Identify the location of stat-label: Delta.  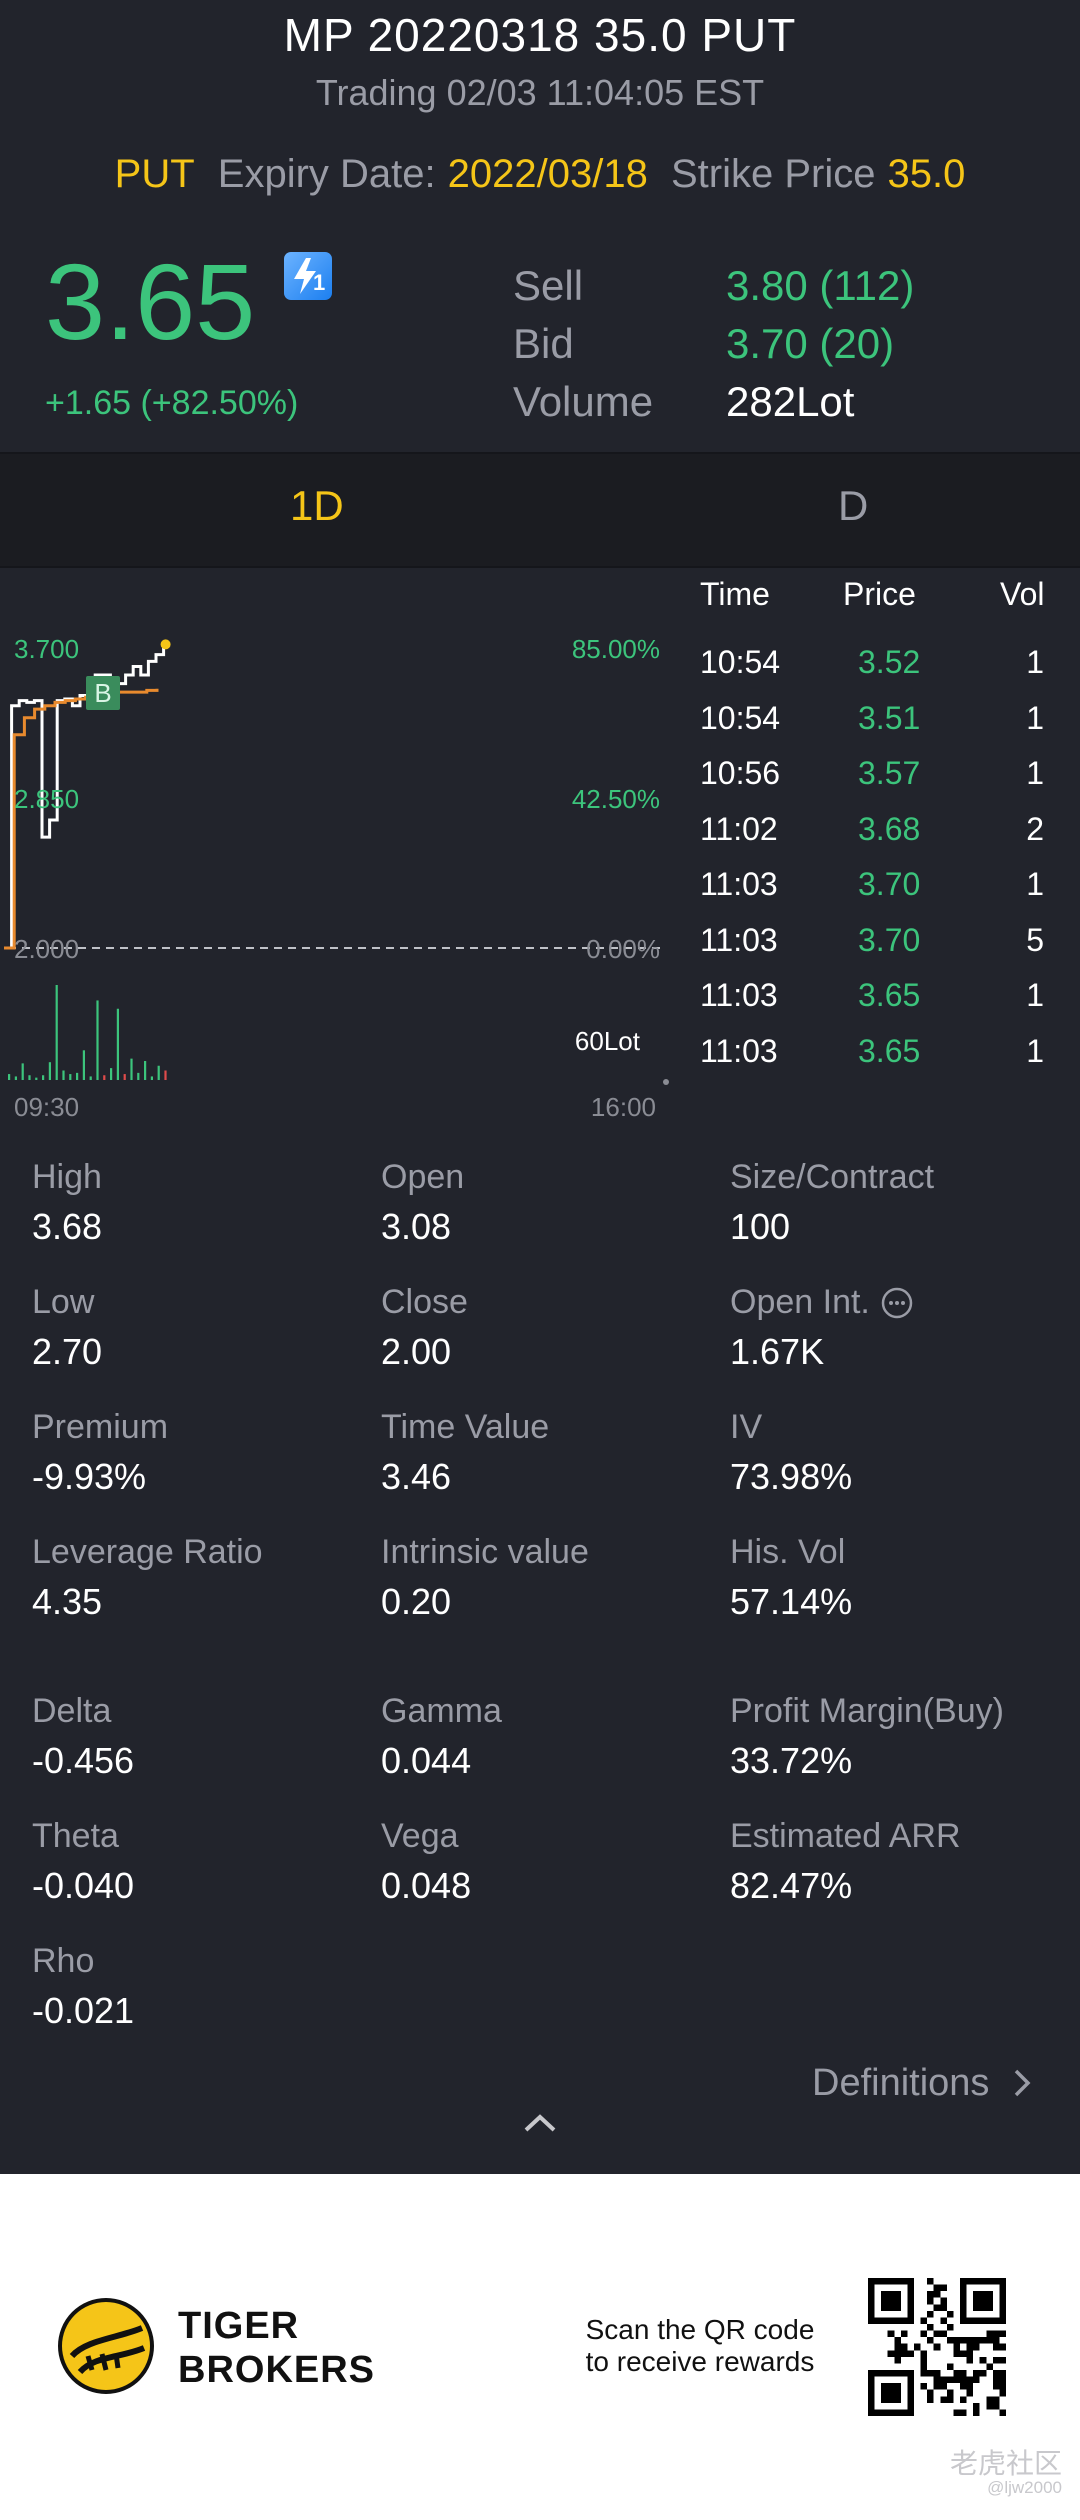
(72, 1711).